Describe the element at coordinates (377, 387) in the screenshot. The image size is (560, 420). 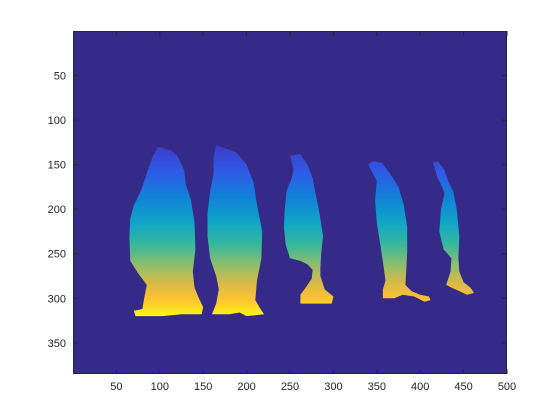
I see `x-tick-label: 350` at that location.